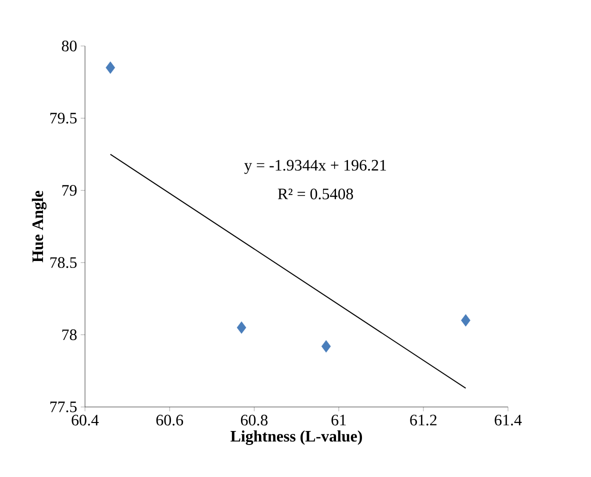  I want to click on y-tick-label: 78.5, so click(63, 262).